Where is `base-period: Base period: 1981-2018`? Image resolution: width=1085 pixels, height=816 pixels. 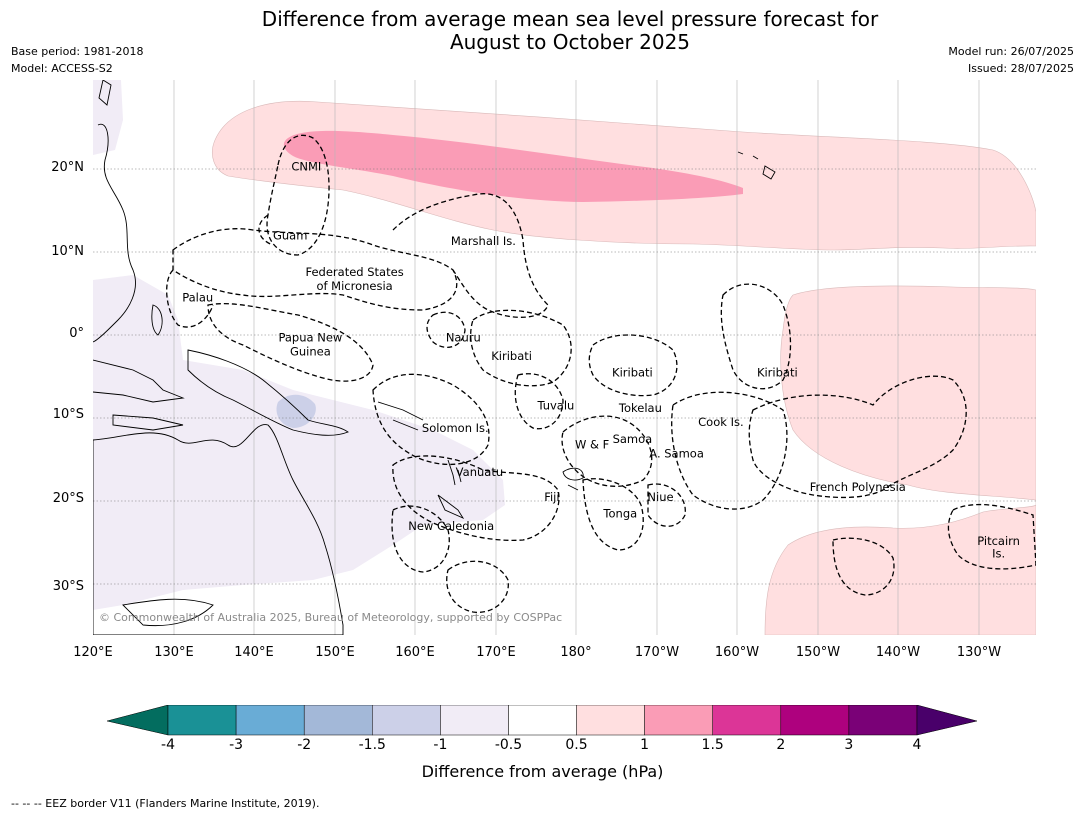 base-period: Base period: 1981-2018 is located at coordinates (77, 51).